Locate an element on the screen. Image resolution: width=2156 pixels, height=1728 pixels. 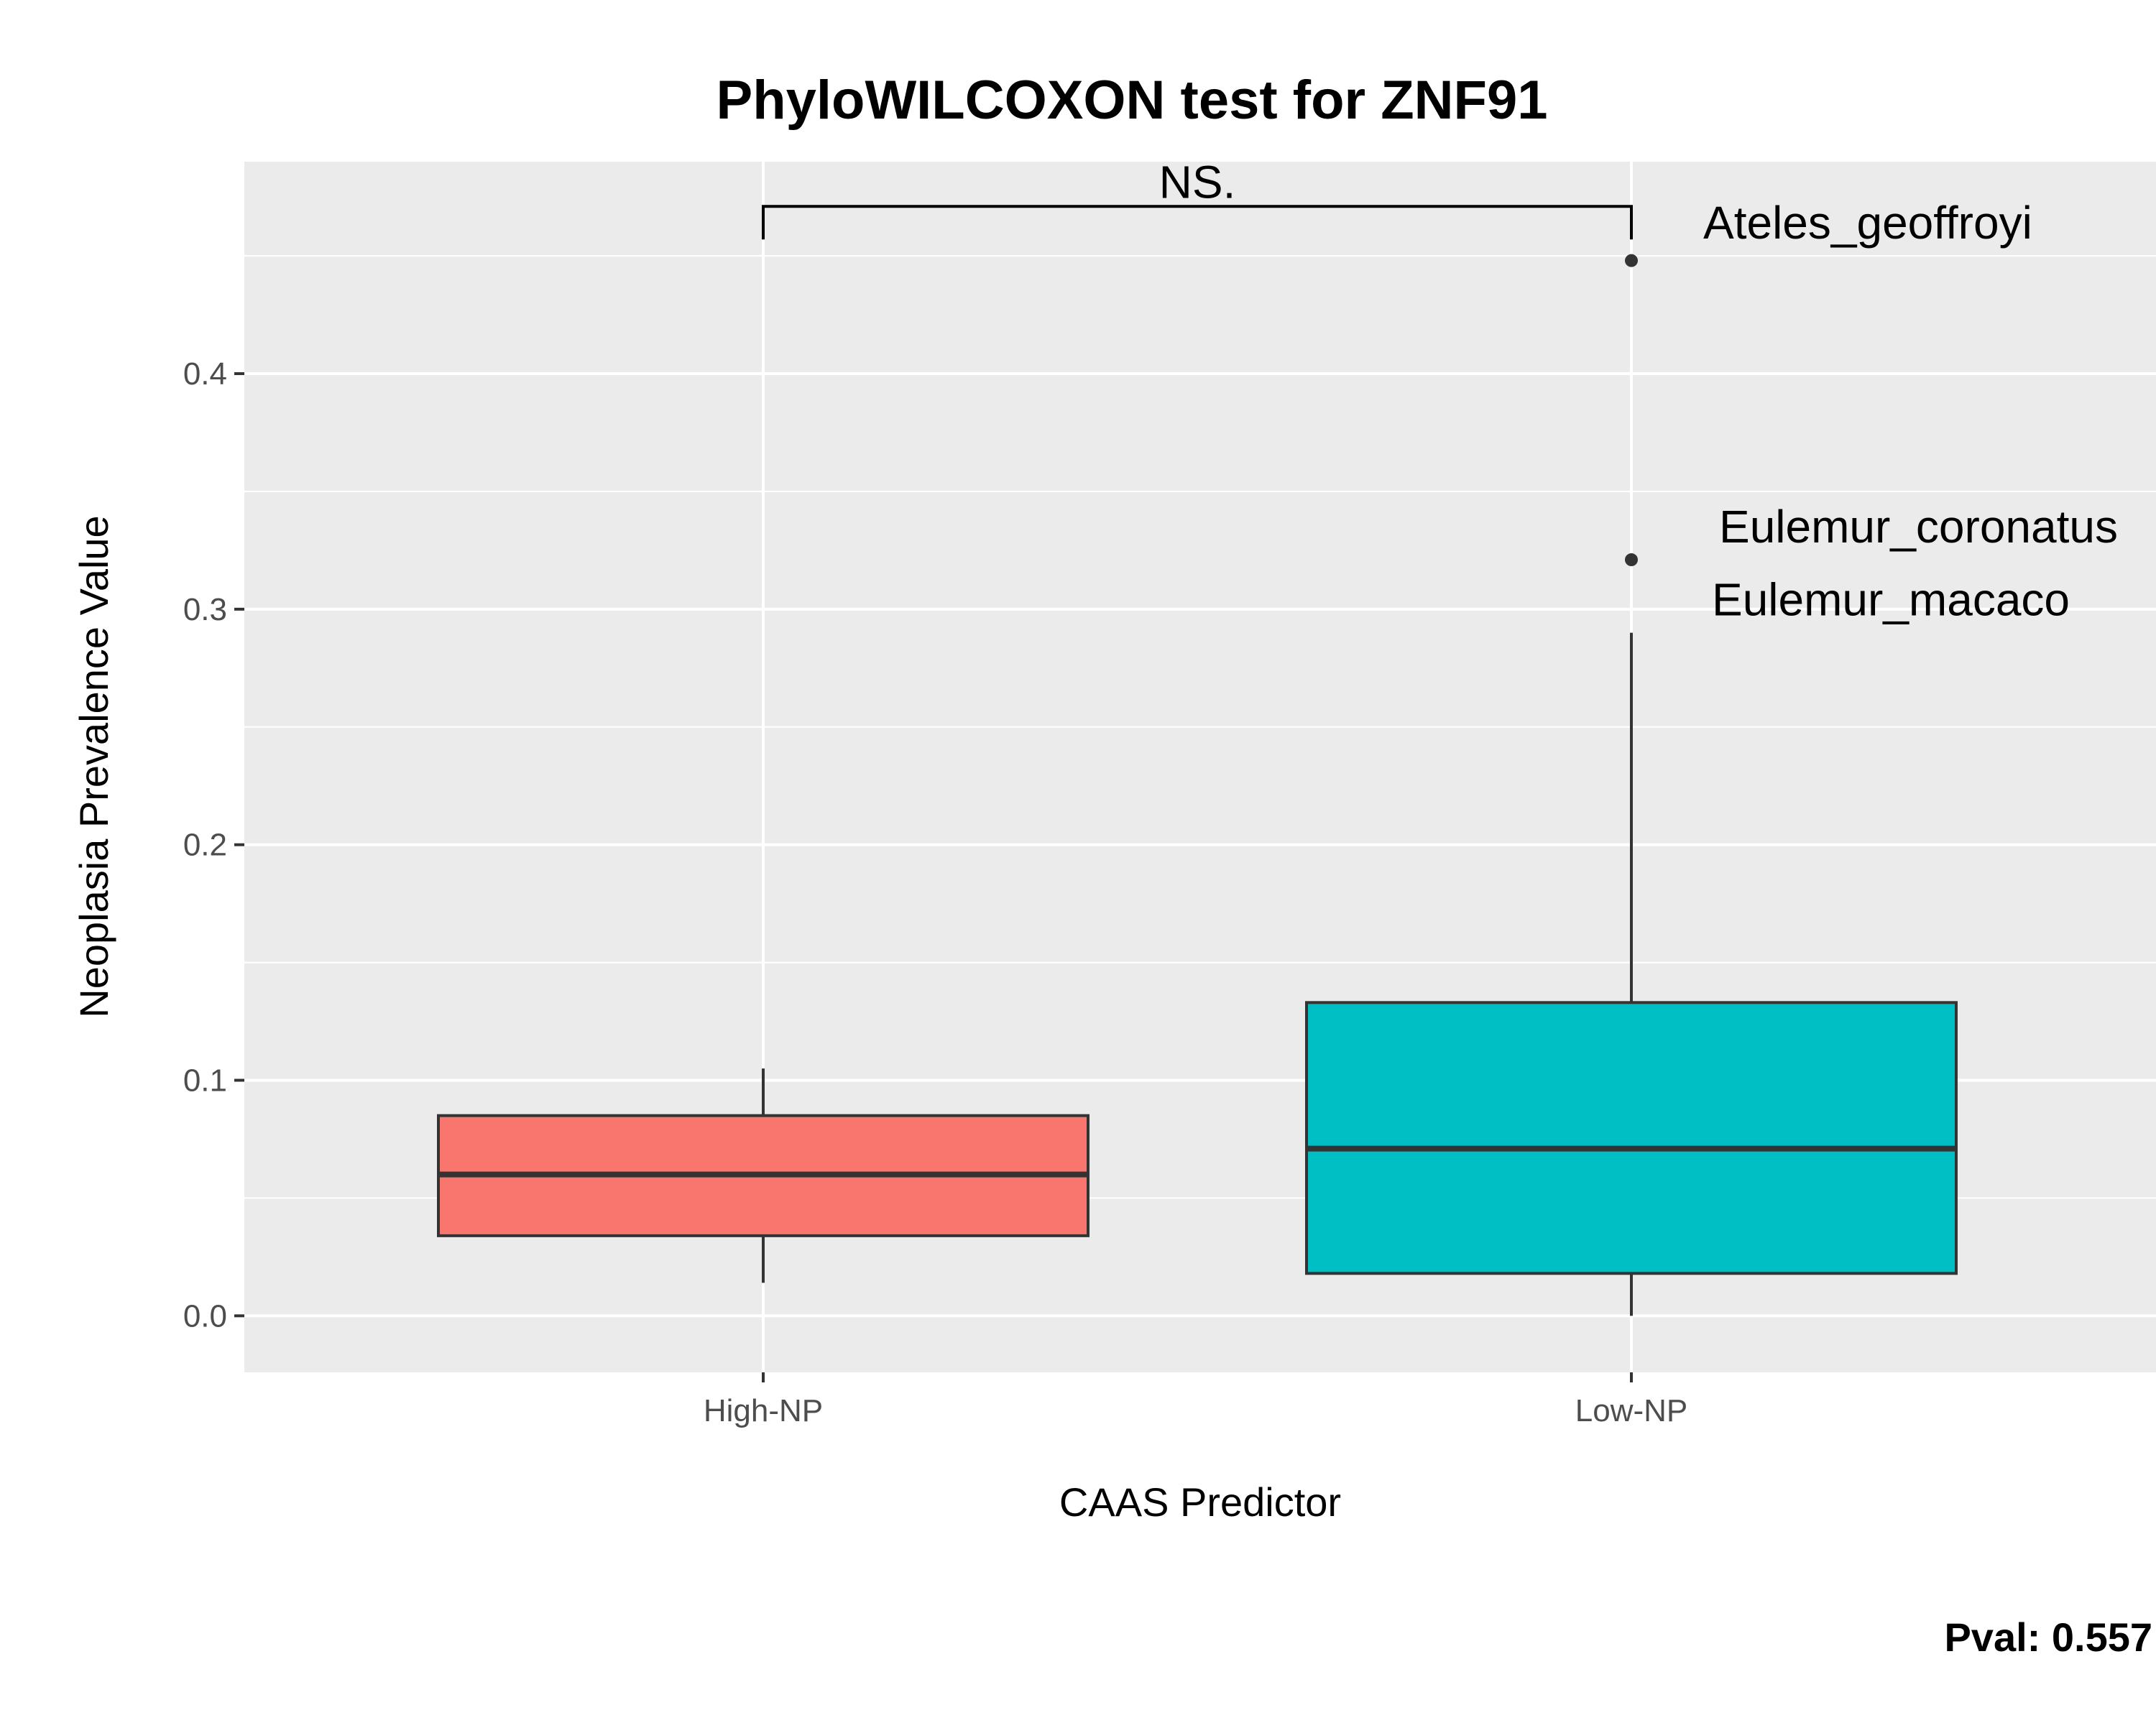
point-label: Ateles_geoffroyi is located at coordinates (1867, 223).